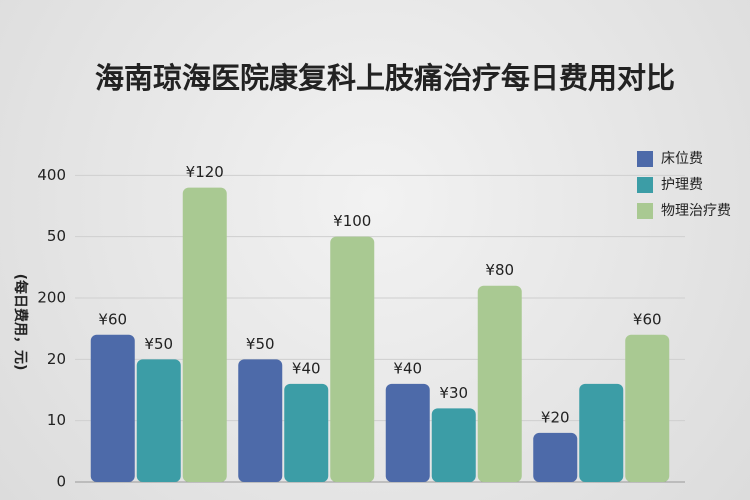  Describe the element at coordinates (51, 175) in the screenshot. I see `y-tick-label: 400` at that location.